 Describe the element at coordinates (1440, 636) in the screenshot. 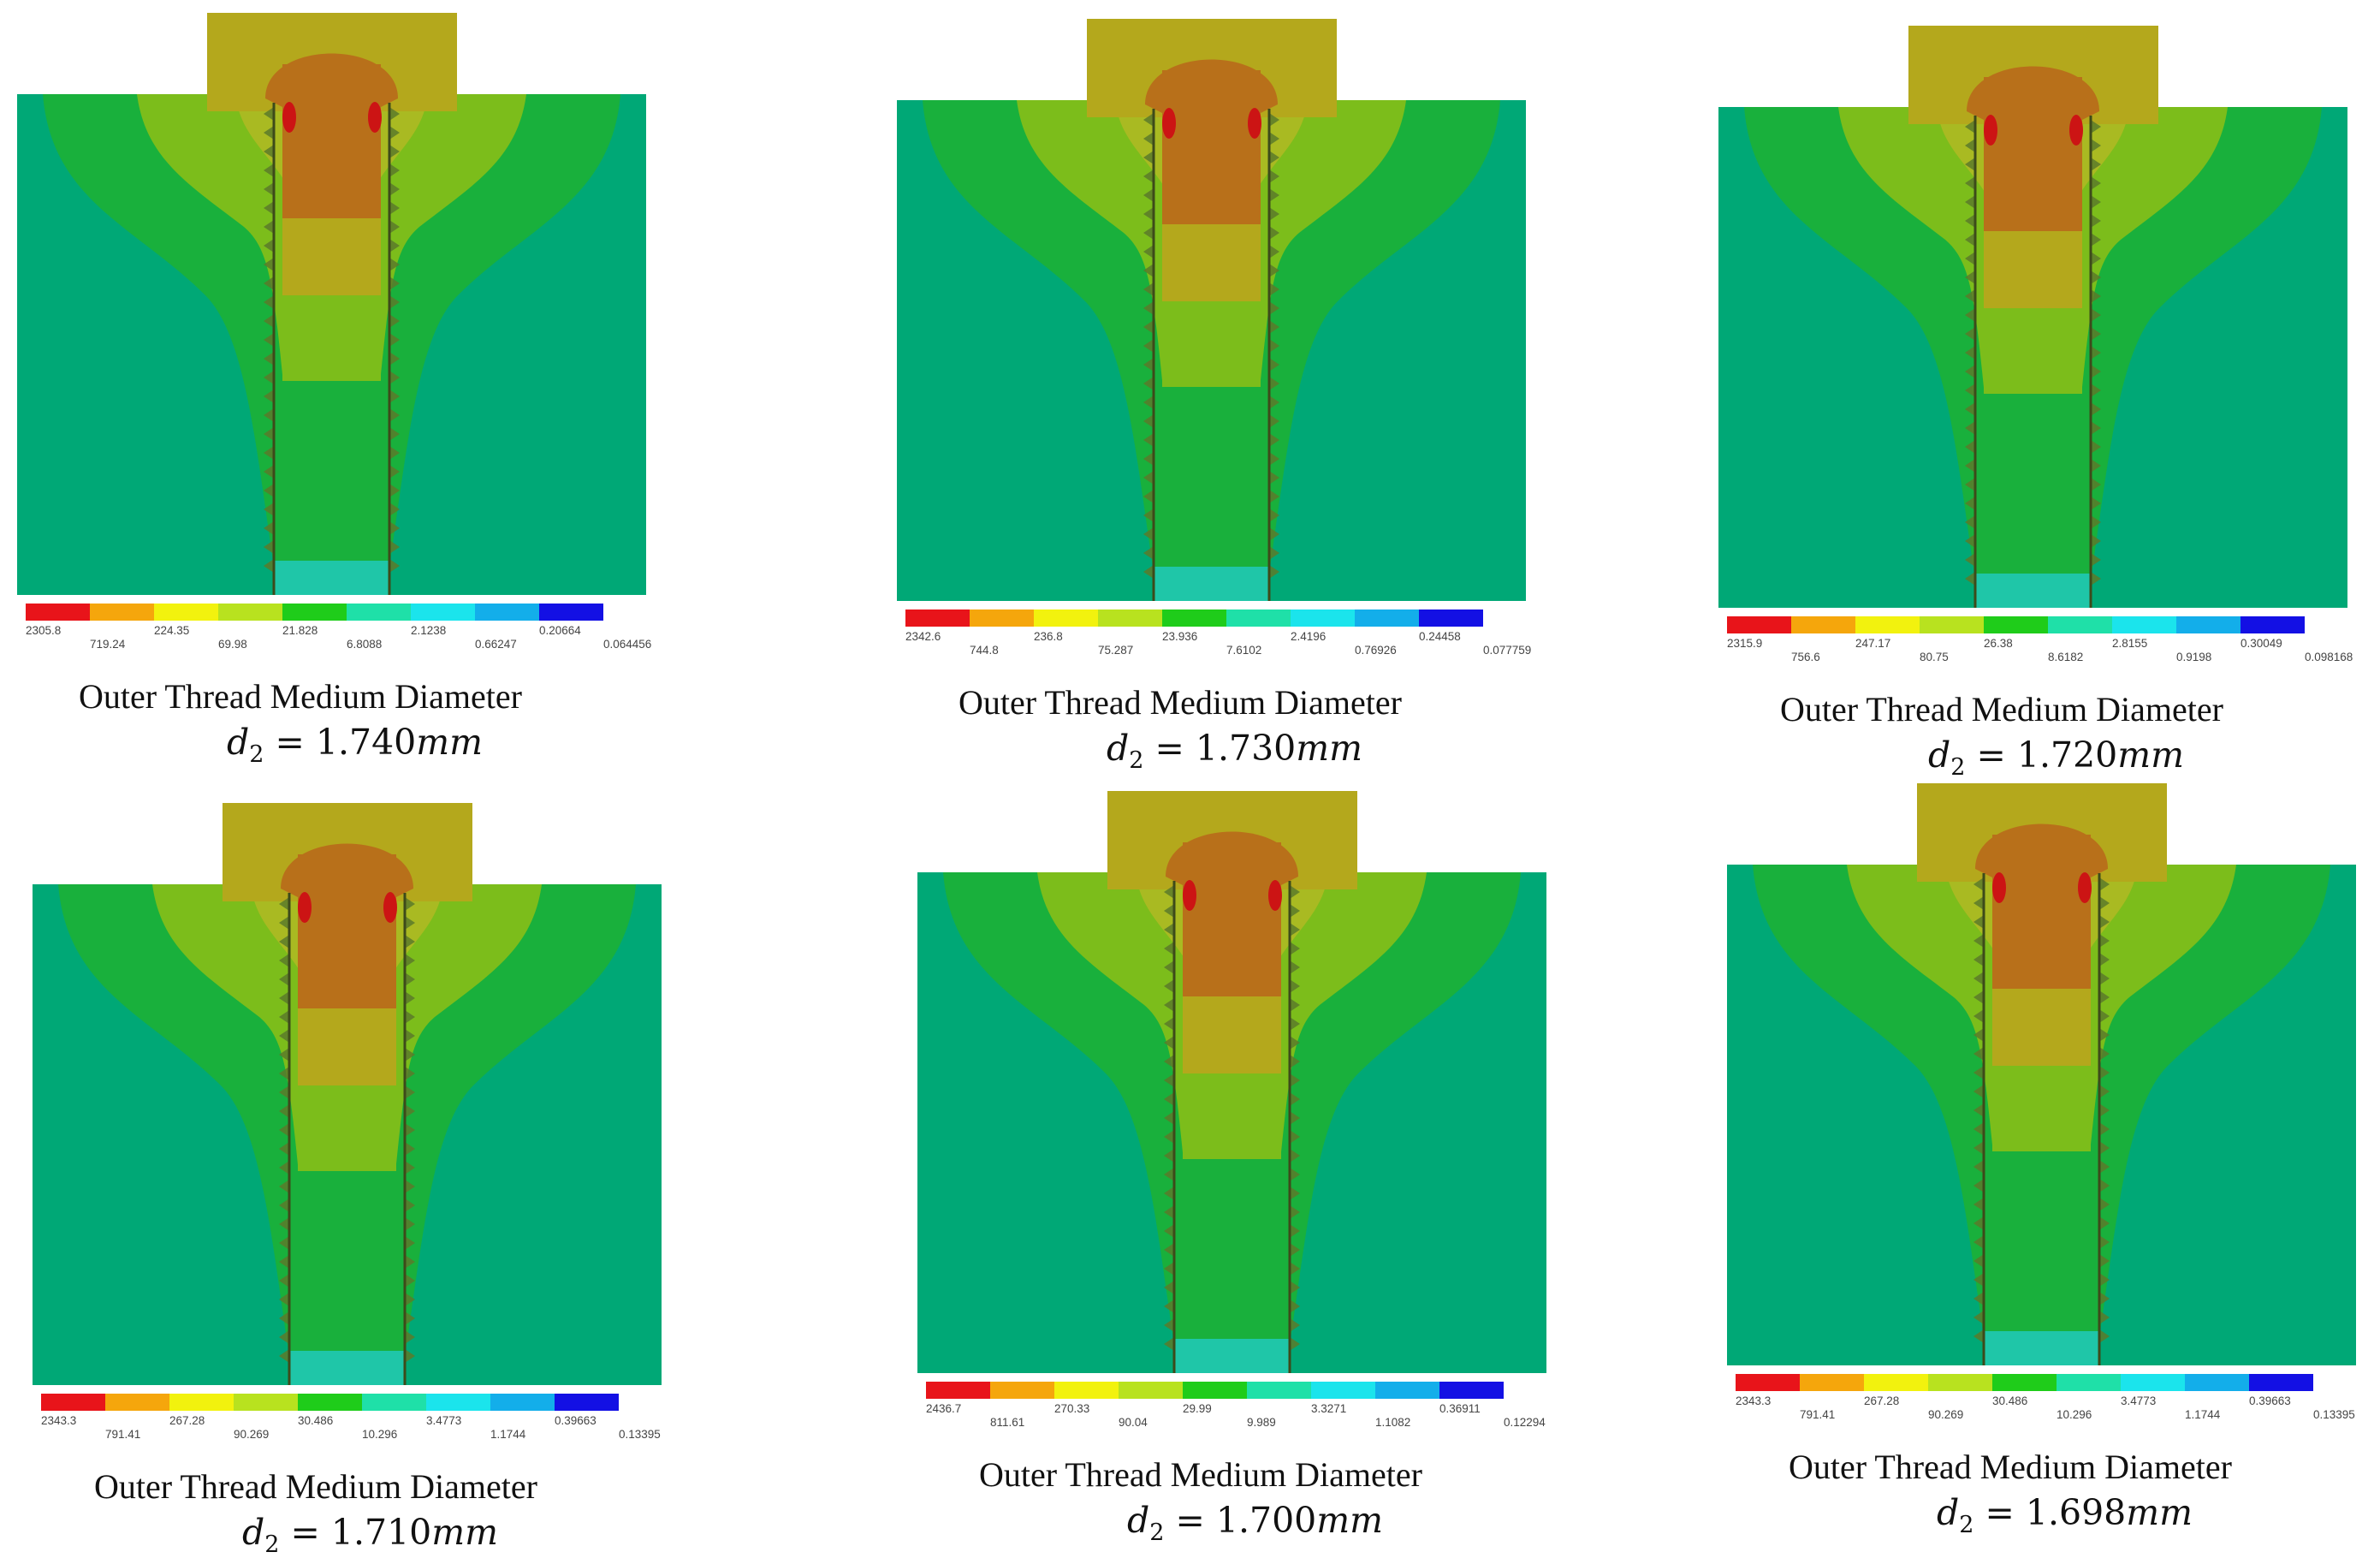

I see `legend-label: 0.24458` at that location.